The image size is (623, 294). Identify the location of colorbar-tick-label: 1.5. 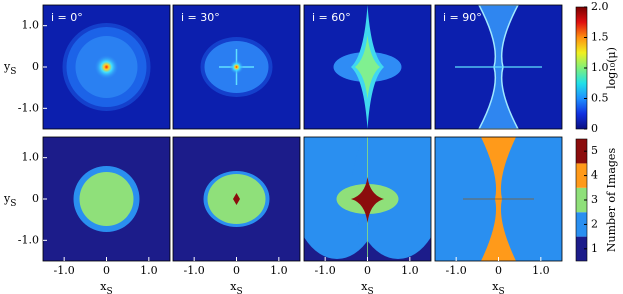
(600, 37).